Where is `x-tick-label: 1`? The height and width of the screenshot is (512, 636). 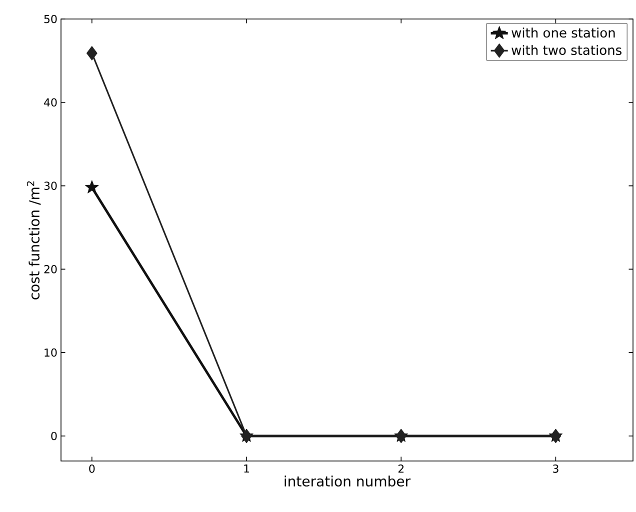 x-tick-label: 1 is located at coordinates (246, 468).